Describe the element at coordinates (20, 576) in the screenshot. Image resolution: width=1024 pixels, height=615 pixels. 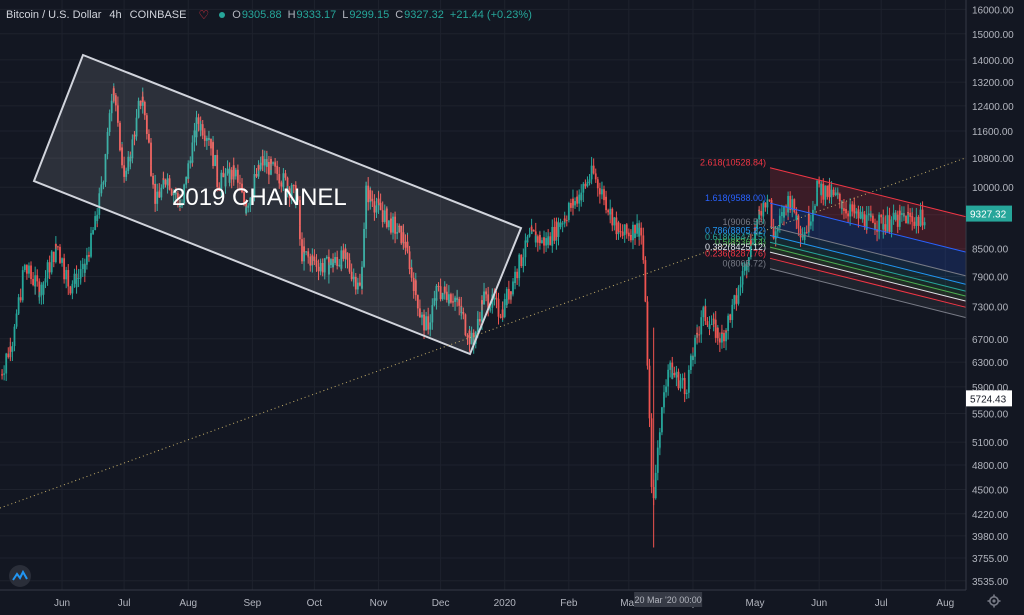
I see `tradingview-logo-icon` at that location.